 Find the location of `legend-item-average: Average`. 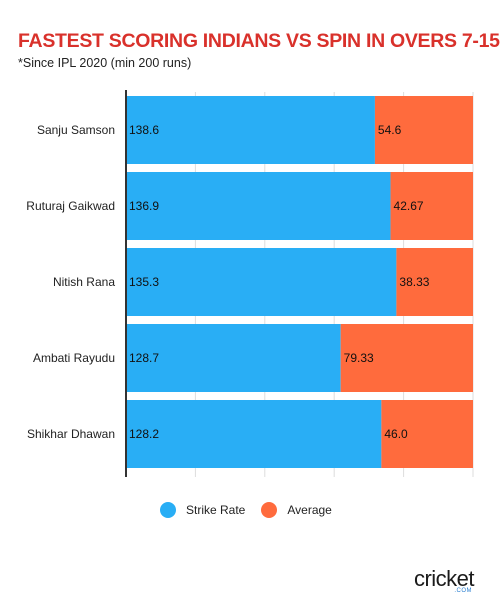

legend-item-average: Average is located at coordinates (296, 510).